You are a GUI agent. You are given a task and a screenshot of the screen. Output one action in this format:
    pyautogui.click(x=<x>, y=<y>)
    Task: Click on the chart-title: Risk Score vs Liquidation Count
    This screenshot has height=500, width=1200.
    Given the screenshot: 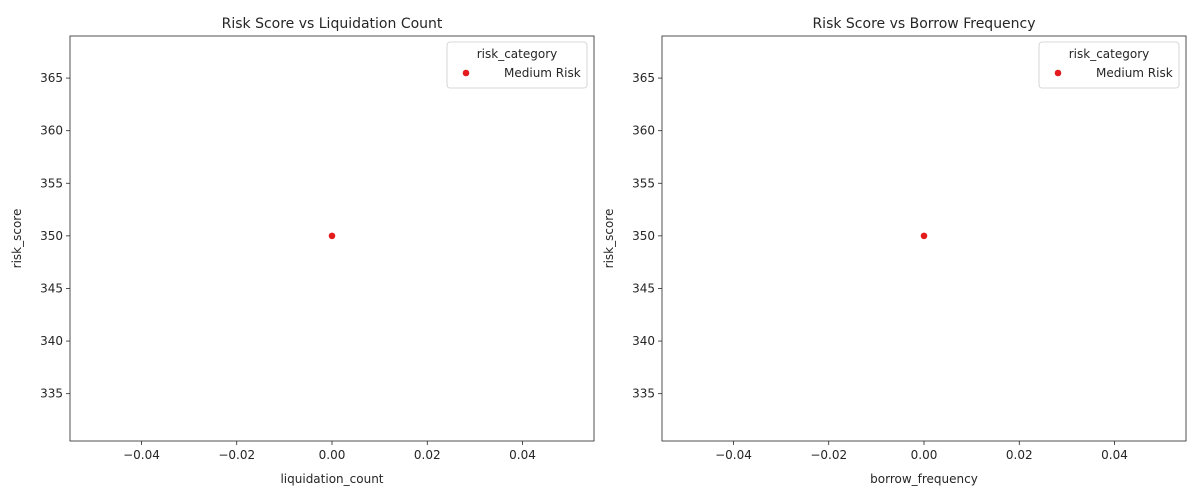 What is the action you would take?
    pyautogui.click(x=332, y=24)
    